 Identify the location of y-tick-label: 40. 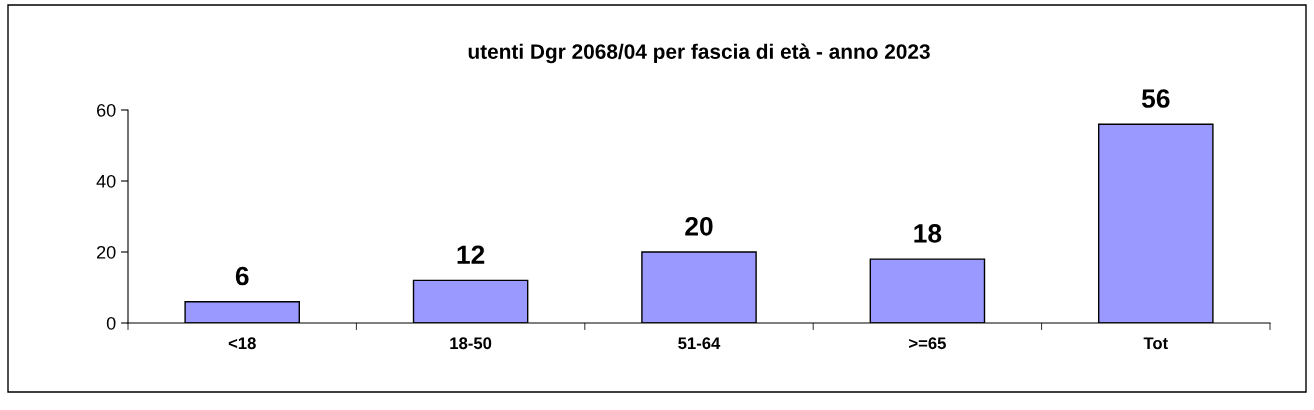
(106, 181).